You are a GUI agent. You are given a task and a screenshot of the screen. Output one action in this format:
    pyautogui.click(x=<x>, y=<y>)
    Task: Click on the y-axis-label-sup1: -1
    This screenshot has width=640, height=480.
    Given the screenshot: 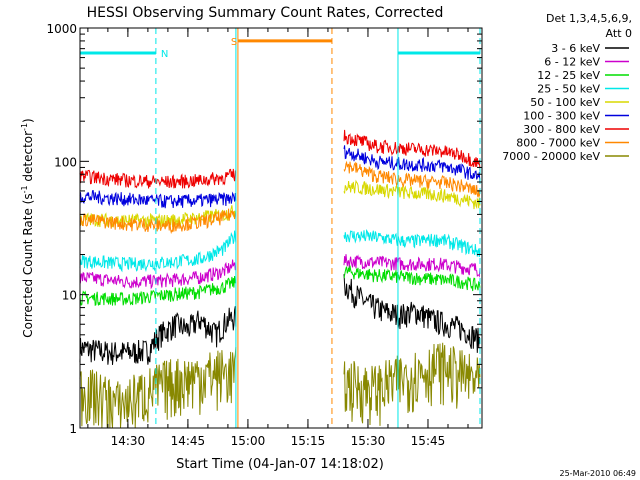 What is the action you would take?
    pyautogui.click(x=24, y=189)
    